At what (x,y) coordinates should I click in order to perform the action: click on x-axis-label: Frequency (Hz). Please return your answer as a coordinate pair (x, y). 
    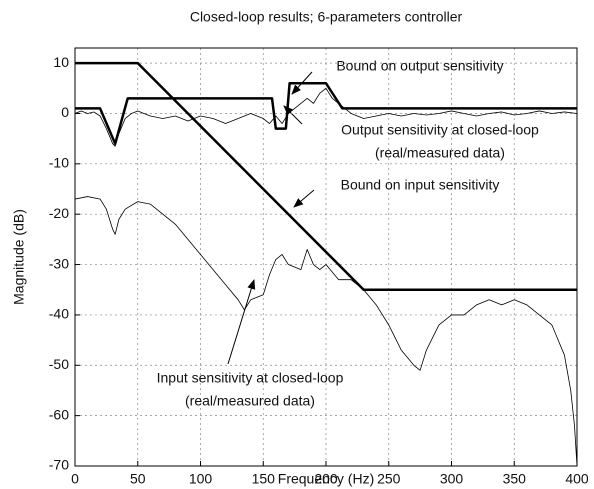
    Looking at the image, I should click on (326, 479).